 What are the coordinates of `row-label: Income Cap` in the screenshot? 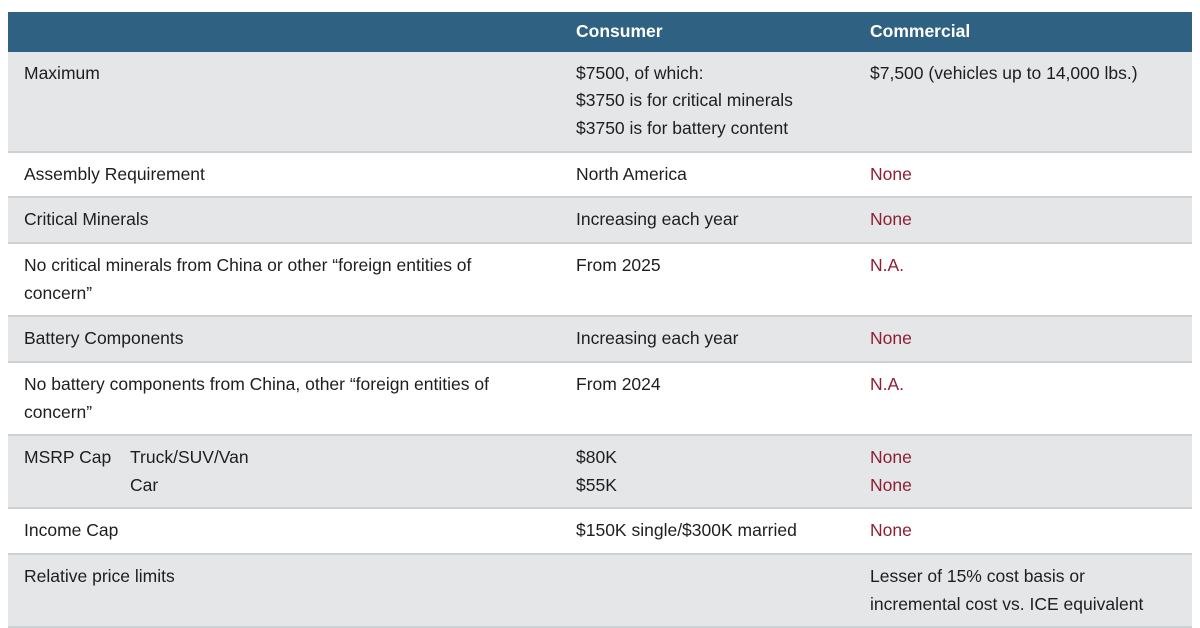 It's located at (71, 530).